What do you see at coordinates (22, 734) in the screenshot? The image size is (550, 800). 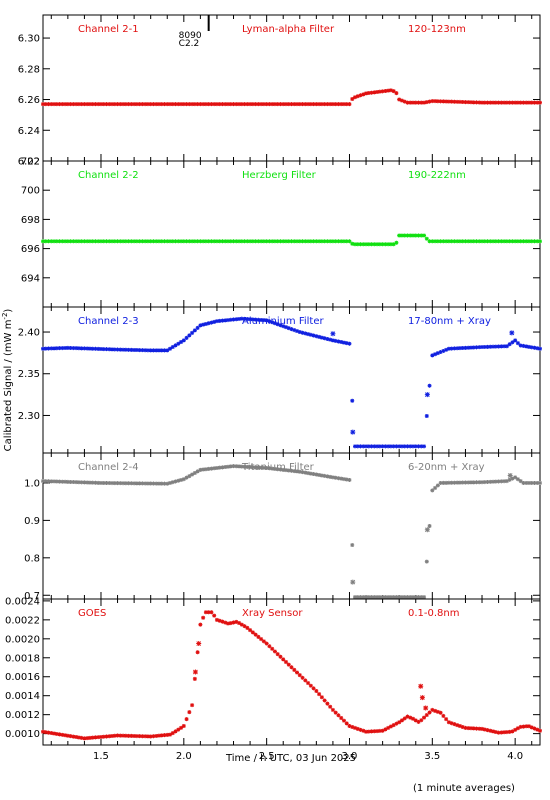 I see `y-tick-label: 0.0010` at bounding box center [22, 734].